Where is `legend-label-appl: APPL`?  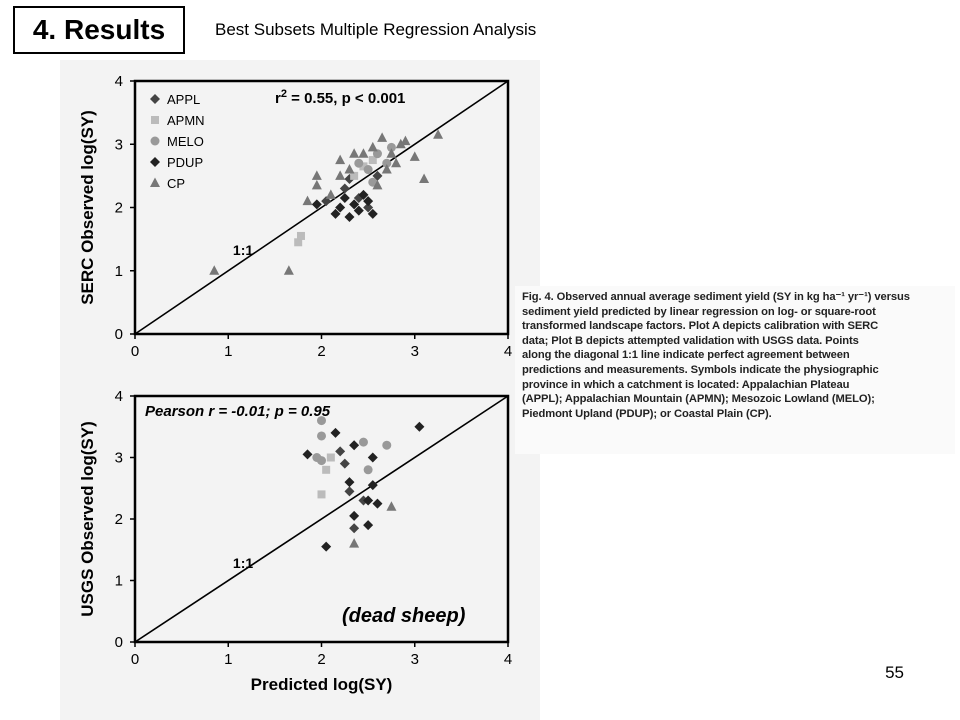 legend-label-appl: APPL is located at coordinates (183, 99).